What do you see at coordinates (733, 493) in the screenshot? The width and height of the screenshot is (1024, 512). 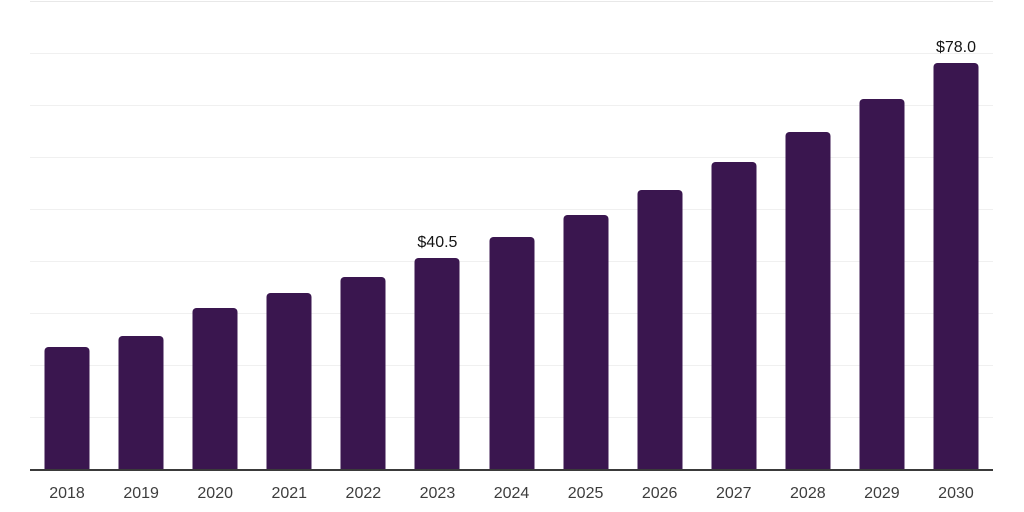 I see `x-tick-label-2027: 2027` at bounding box center [733, 493].